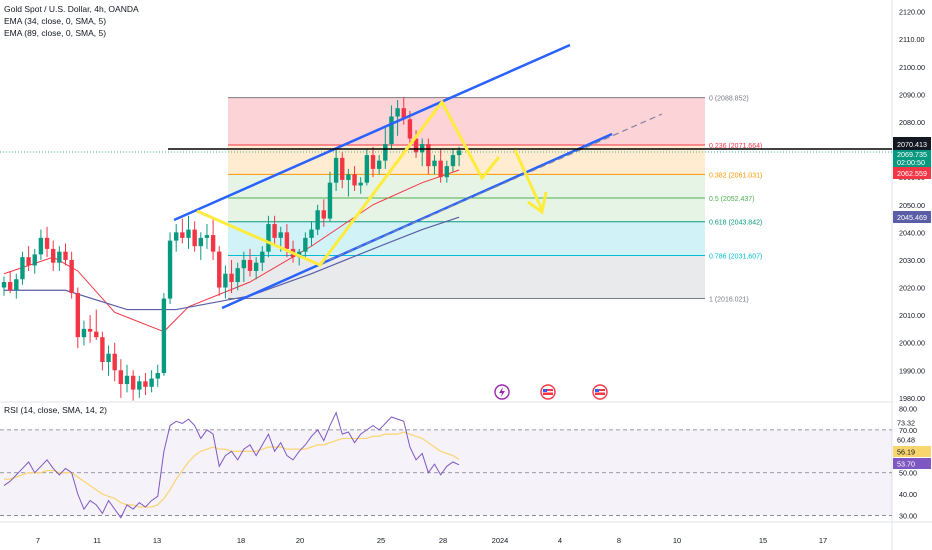  I want to click on price-tick: 2000.00, so click(912, 343).